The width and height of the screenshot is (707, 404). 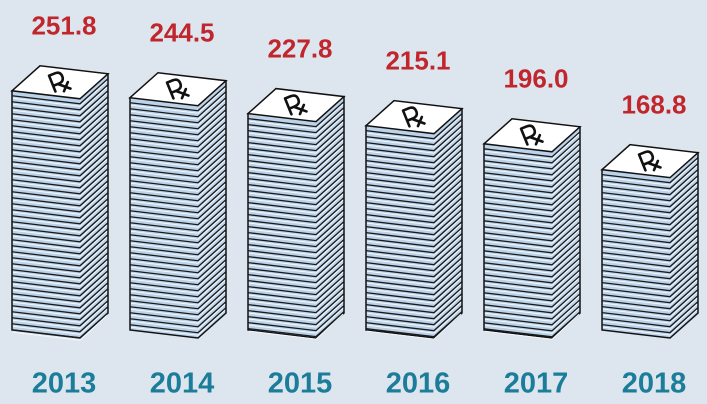 I want to click on value-label: 215.1, so click(x=417, y=61).